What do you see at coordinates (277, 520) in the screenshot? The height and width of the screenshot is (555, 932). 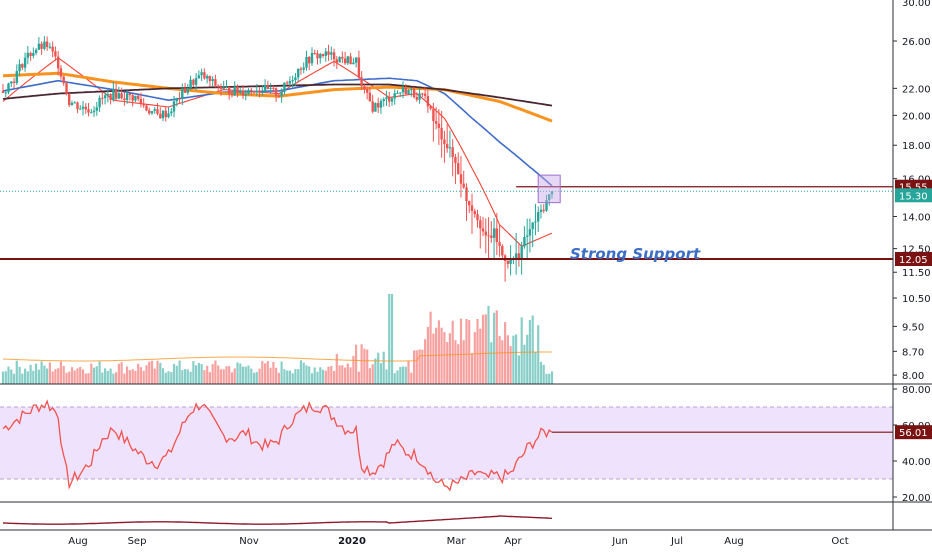 I see `extra-indicator-line` at bounding box center [277, 520].